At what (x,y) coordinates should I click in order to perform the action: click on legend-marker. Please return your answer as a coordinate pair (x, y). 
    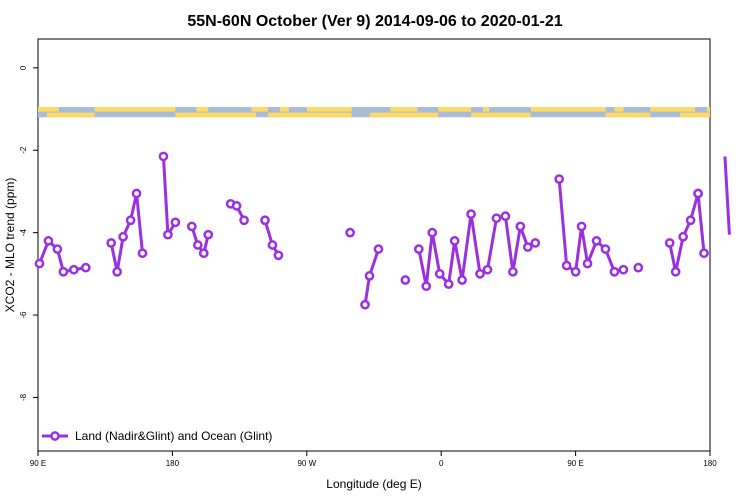
    Looking at the image, I should click on (55, 436).